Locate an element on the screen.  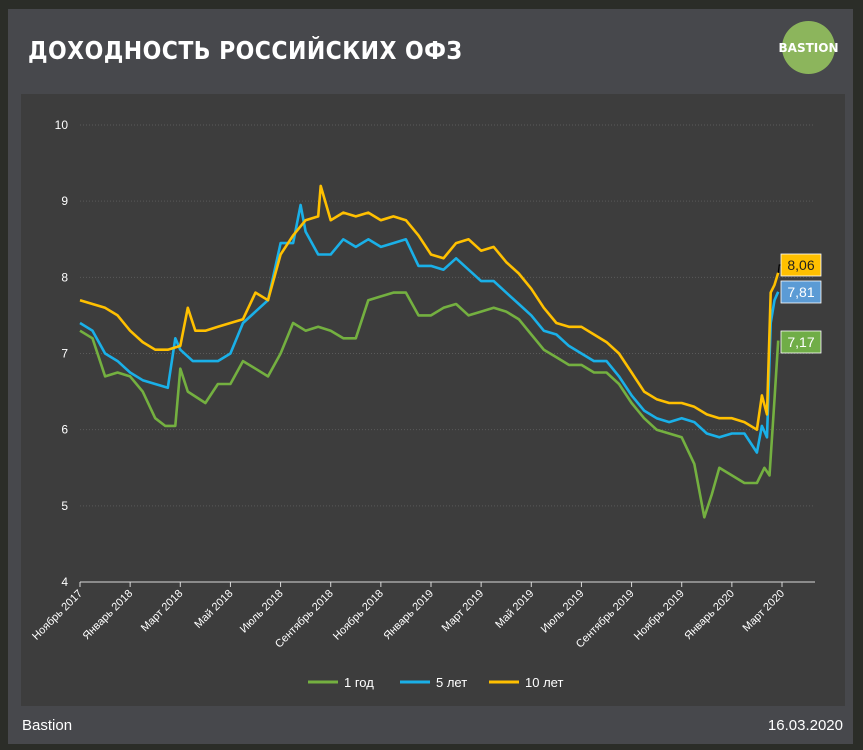
y-tick-label: 8 is located at coordinates (64, 277).